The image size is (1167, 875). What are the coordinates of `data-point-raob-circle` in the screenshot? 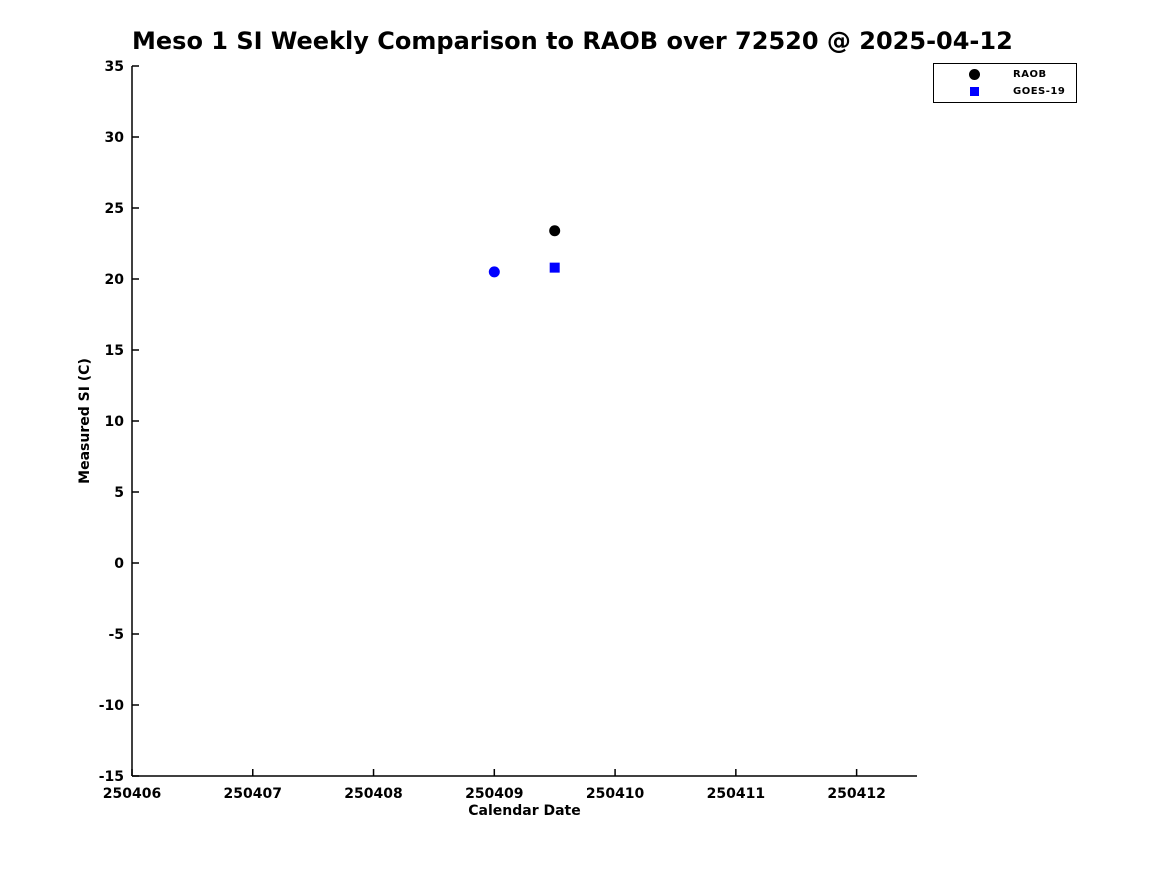 It's located at (555, 231).